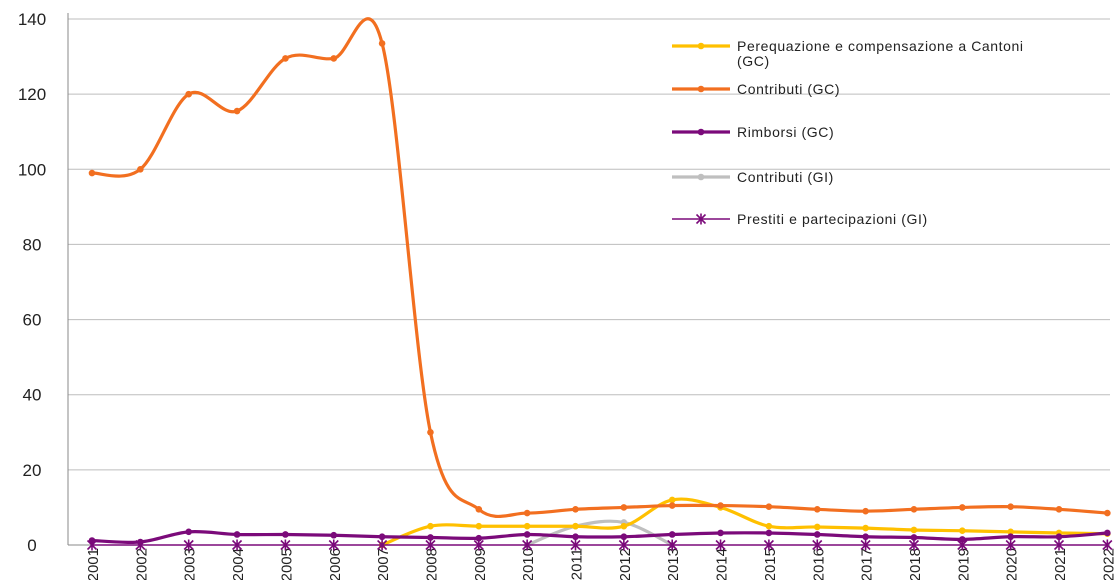 This screenshot has width=1119, height=580. Describe the element at coordinates (286, 564) in the screenshot. I see `x-tick-label: 2005` at that location.